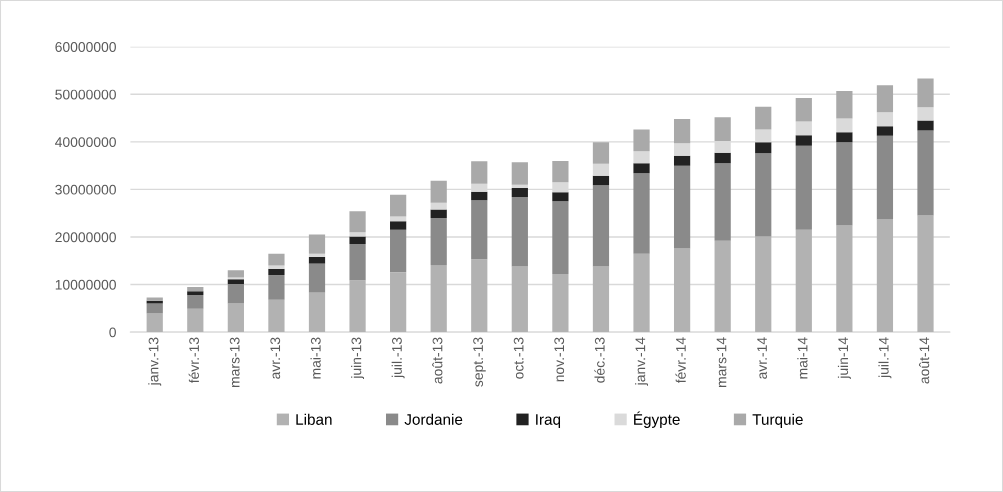 This screenshot has height=492, width=1003. Describe the element at coordinates (398, 358) in the screenshot. I see `x-tick-label: juil.-13` at that location.